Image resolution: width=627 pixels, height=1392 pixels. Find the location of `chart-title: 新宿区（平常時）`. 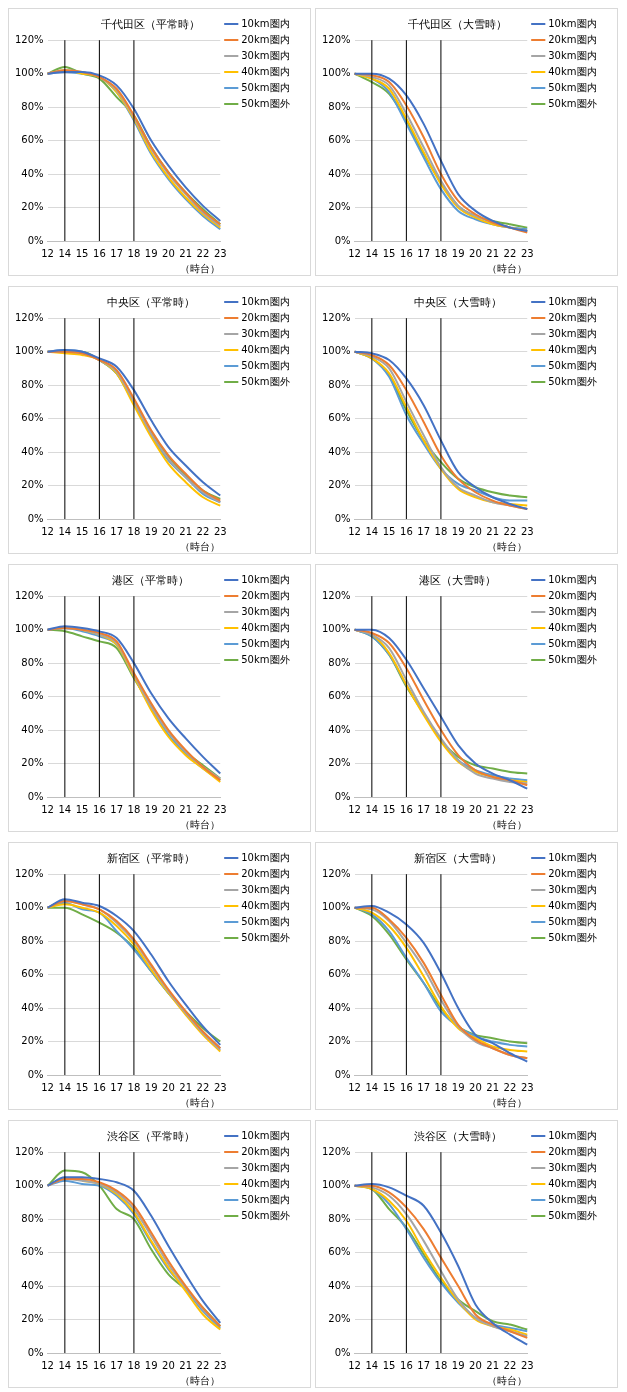

chart-title: 新宿区（平常時） is located at coordinates (150, 859).